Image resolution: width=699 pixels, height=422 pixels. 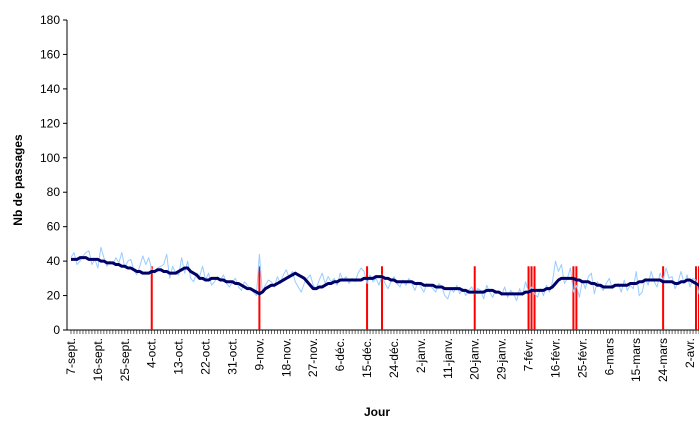 What do you see at coordinates (206, 356) in the screenshot?
I see `x-tick-label: 22-oct.` at bounding box center [206, 356].